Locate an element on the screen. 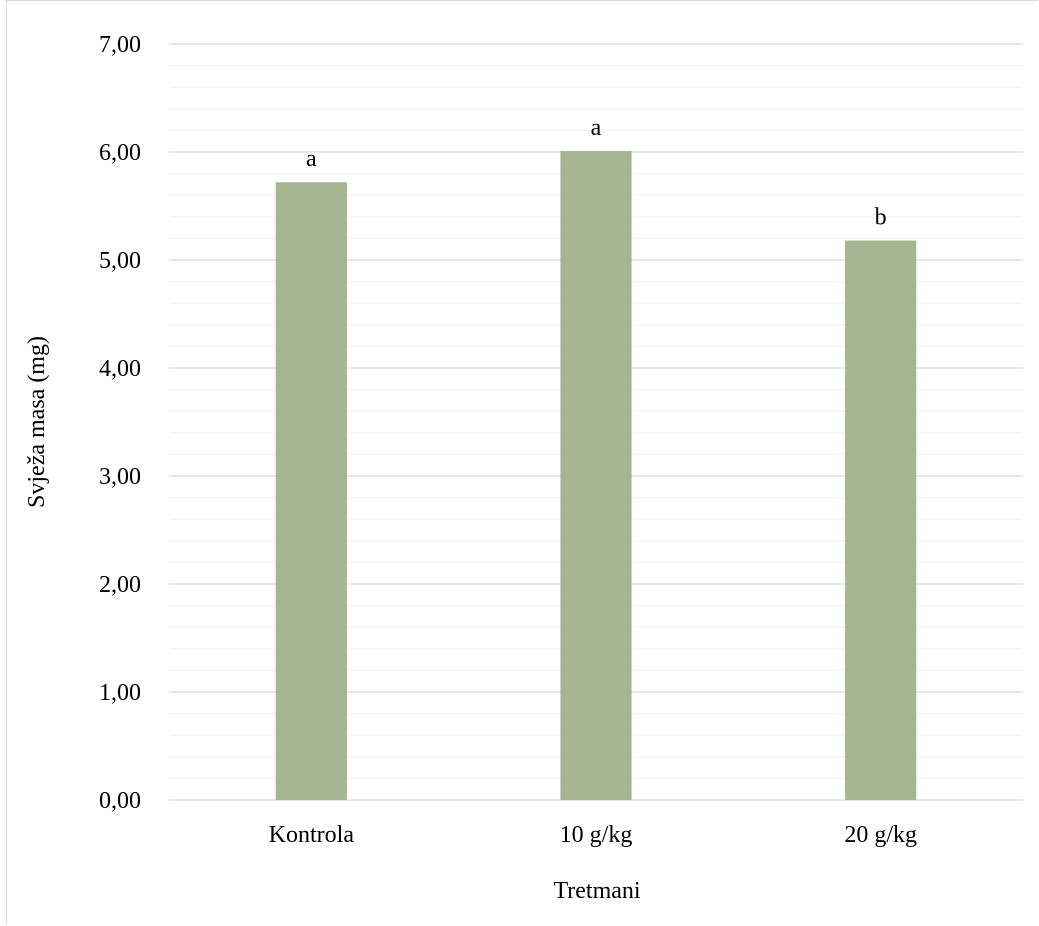  y-tick-label: 5,00 is located at coordinates (120, 261).